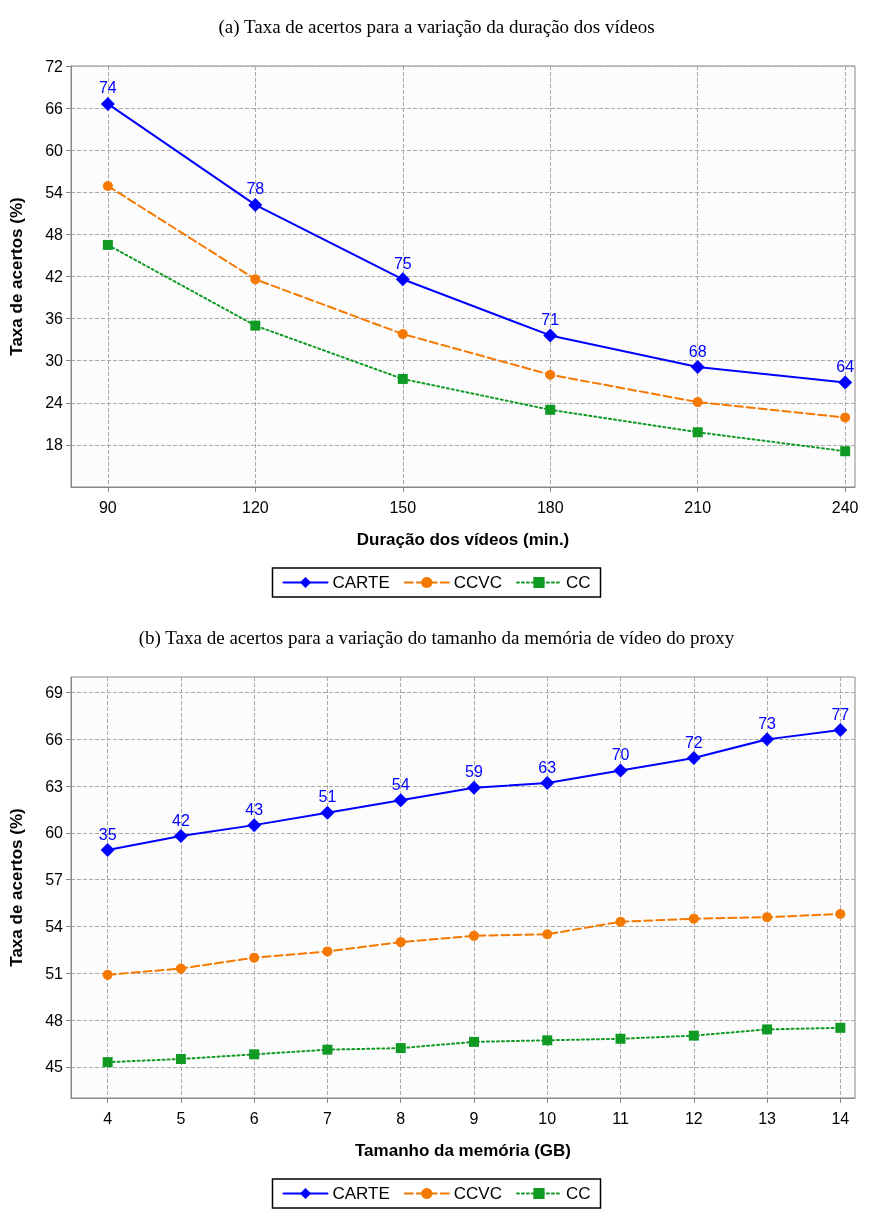 The width and height of the screenshot is (873, 1223). What do you see at coordinates (181, 1118) in the screenshot?
I see `x-tick-label: 5` at bounding box center [181, 1118].